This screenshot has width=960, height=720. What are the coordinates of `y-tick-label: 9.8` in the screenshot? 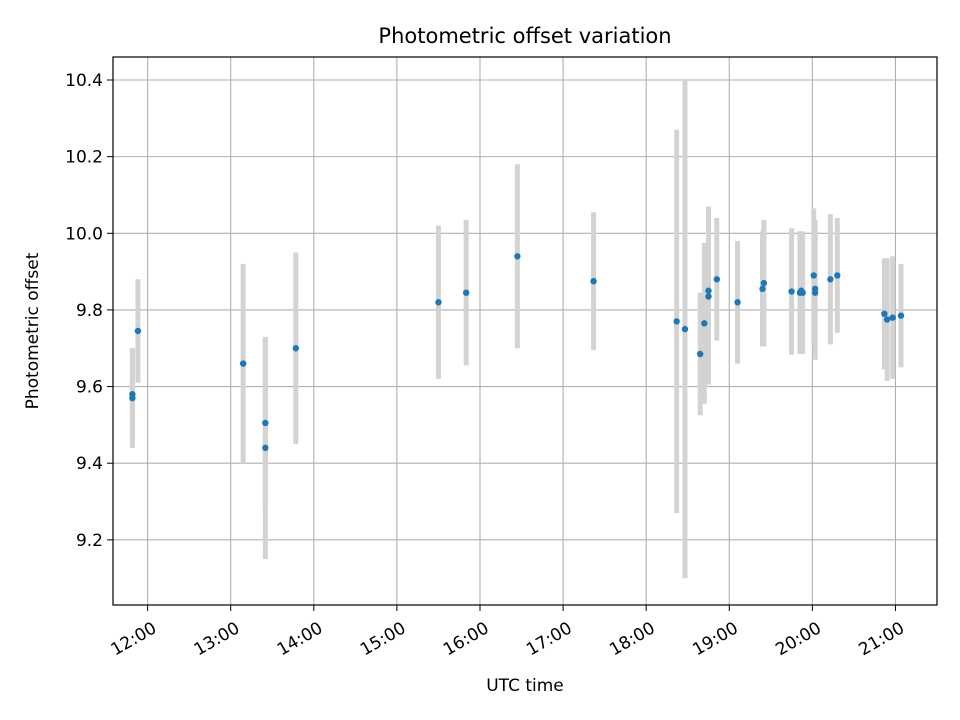 It's located at (89, 311).